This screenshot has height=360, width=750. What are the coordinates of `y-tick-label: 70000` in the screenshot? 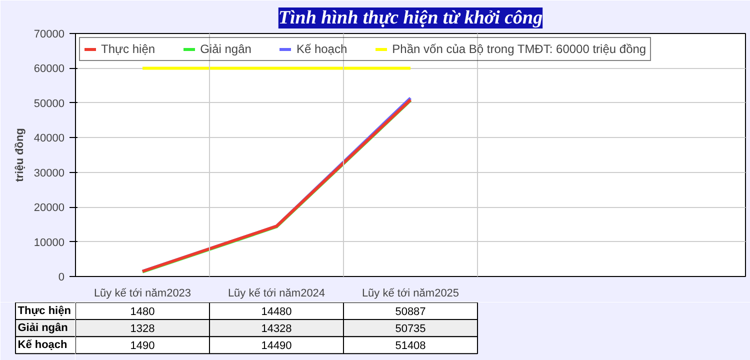 It's located at (49, 34).